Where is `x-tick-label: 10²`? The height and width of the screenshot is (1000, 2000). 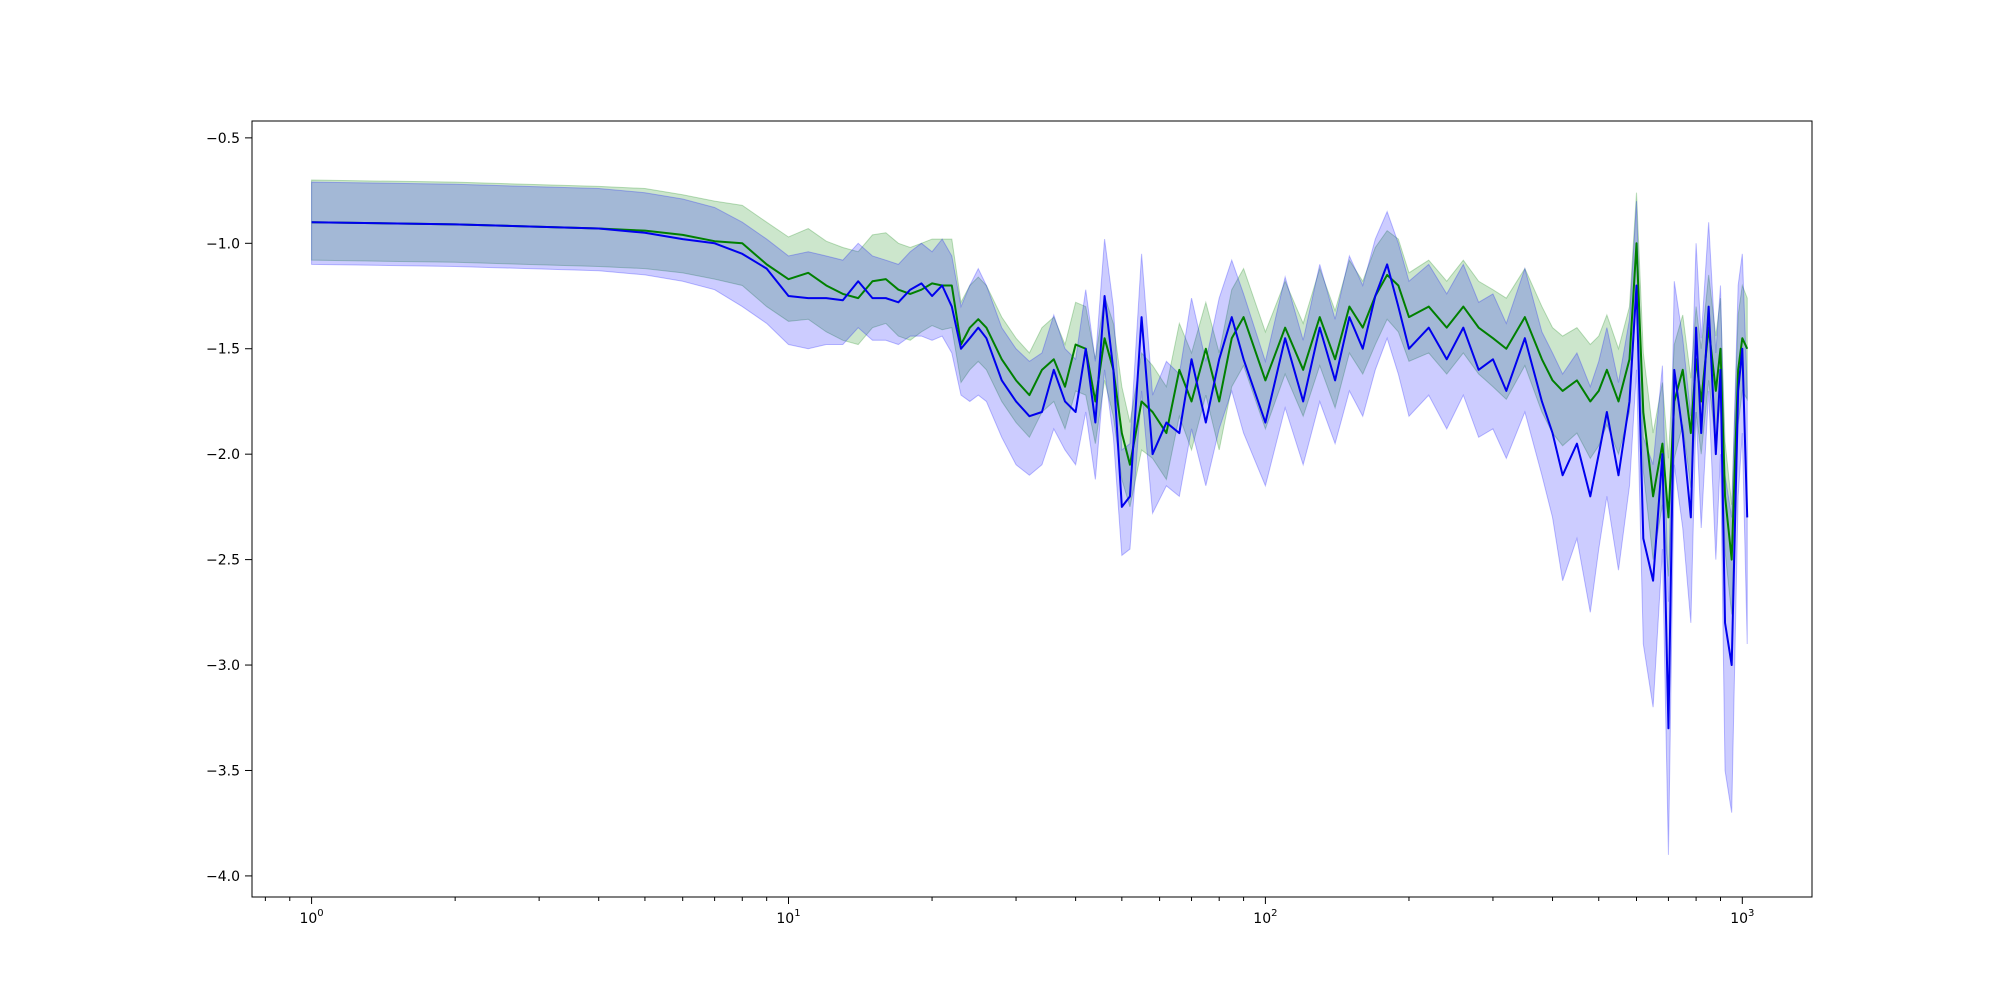 x-tick-label: 10² is located at coordinates (1265, 917).